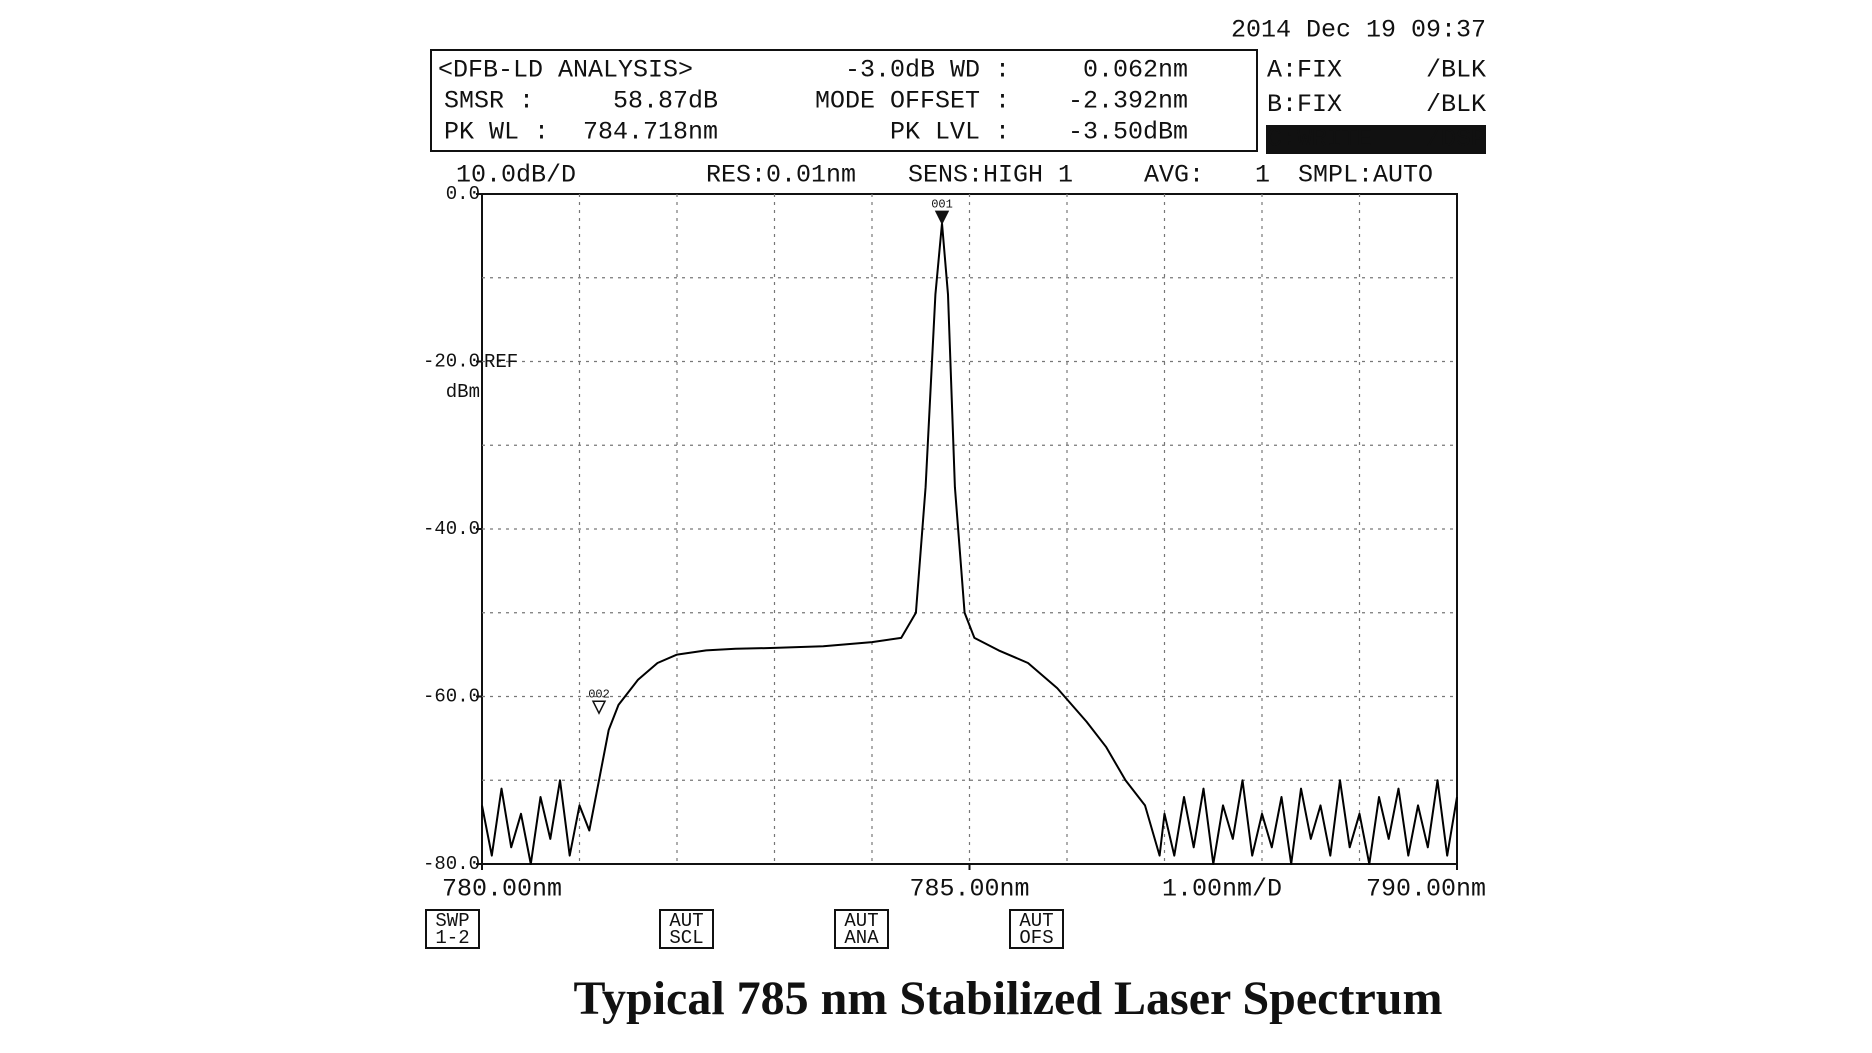 This screenshot has height=1053, width=1872. What do you see at coordinates (501, 362) in the screenshot?
I see `ref-label: REF` at bounding box center [501, 362].